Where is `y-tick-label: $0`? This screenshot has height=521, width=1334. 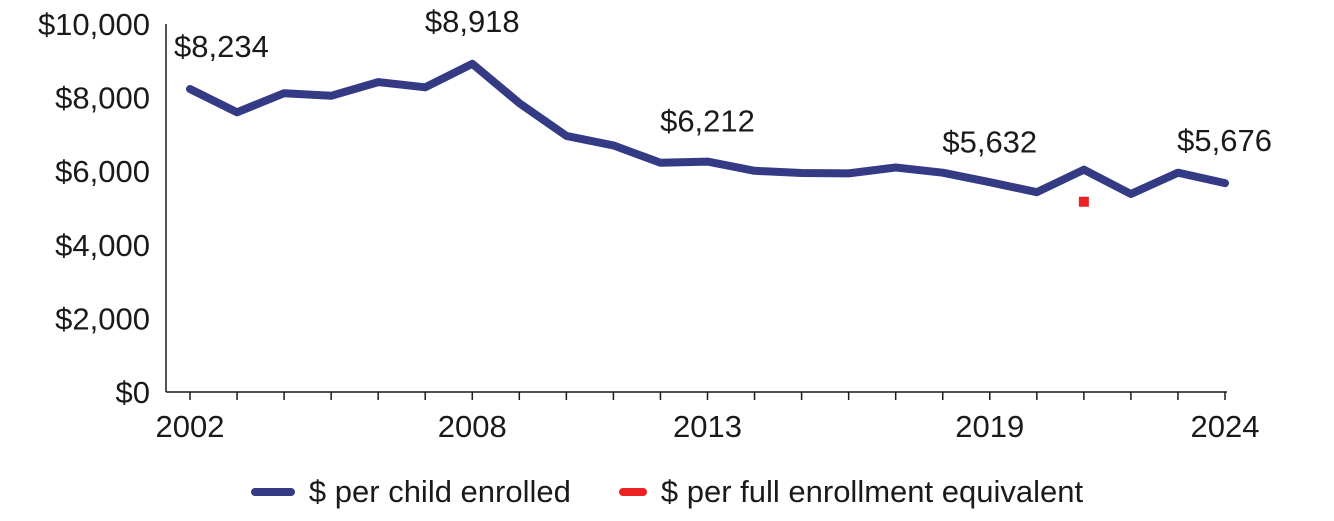
y-tick-label: $0 is located at coordinates (133, 392).